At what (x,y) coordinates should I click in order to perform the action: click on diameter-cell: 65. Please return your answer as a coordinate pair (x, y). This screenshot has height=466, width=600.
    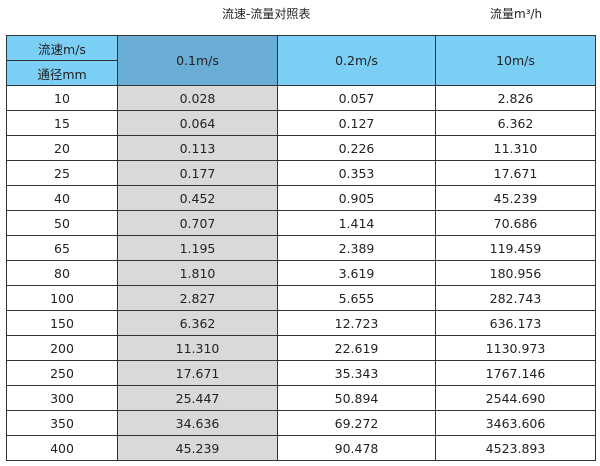
    Looking at the image, I should click on (62, 248).